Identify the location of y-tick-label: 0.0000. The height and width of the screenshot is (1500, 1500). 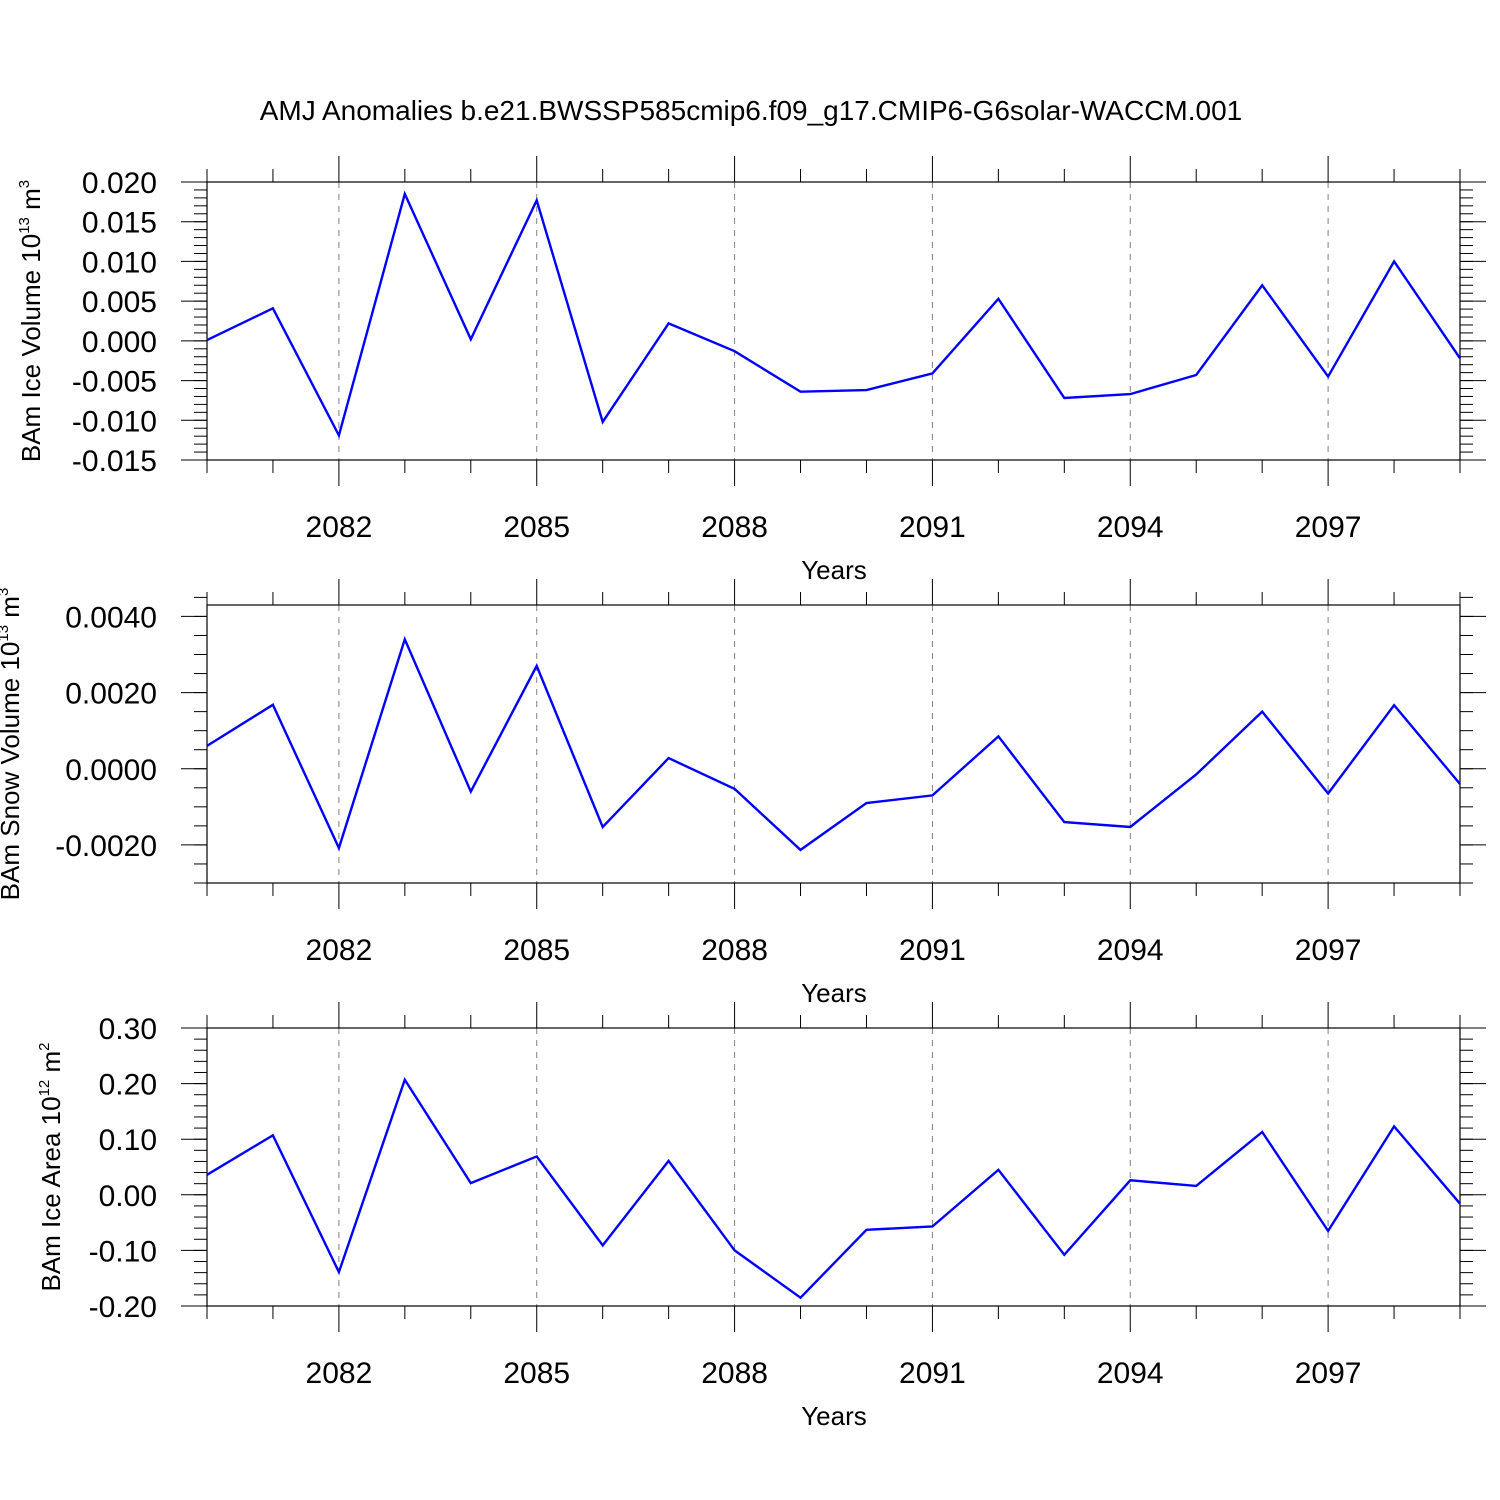
(111, 770).